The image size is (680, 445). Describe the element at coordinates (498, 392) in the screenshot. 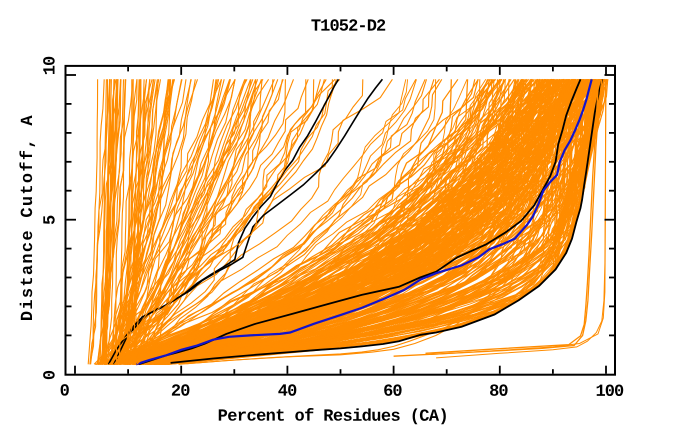

I see `svg-text: 80` at that location.